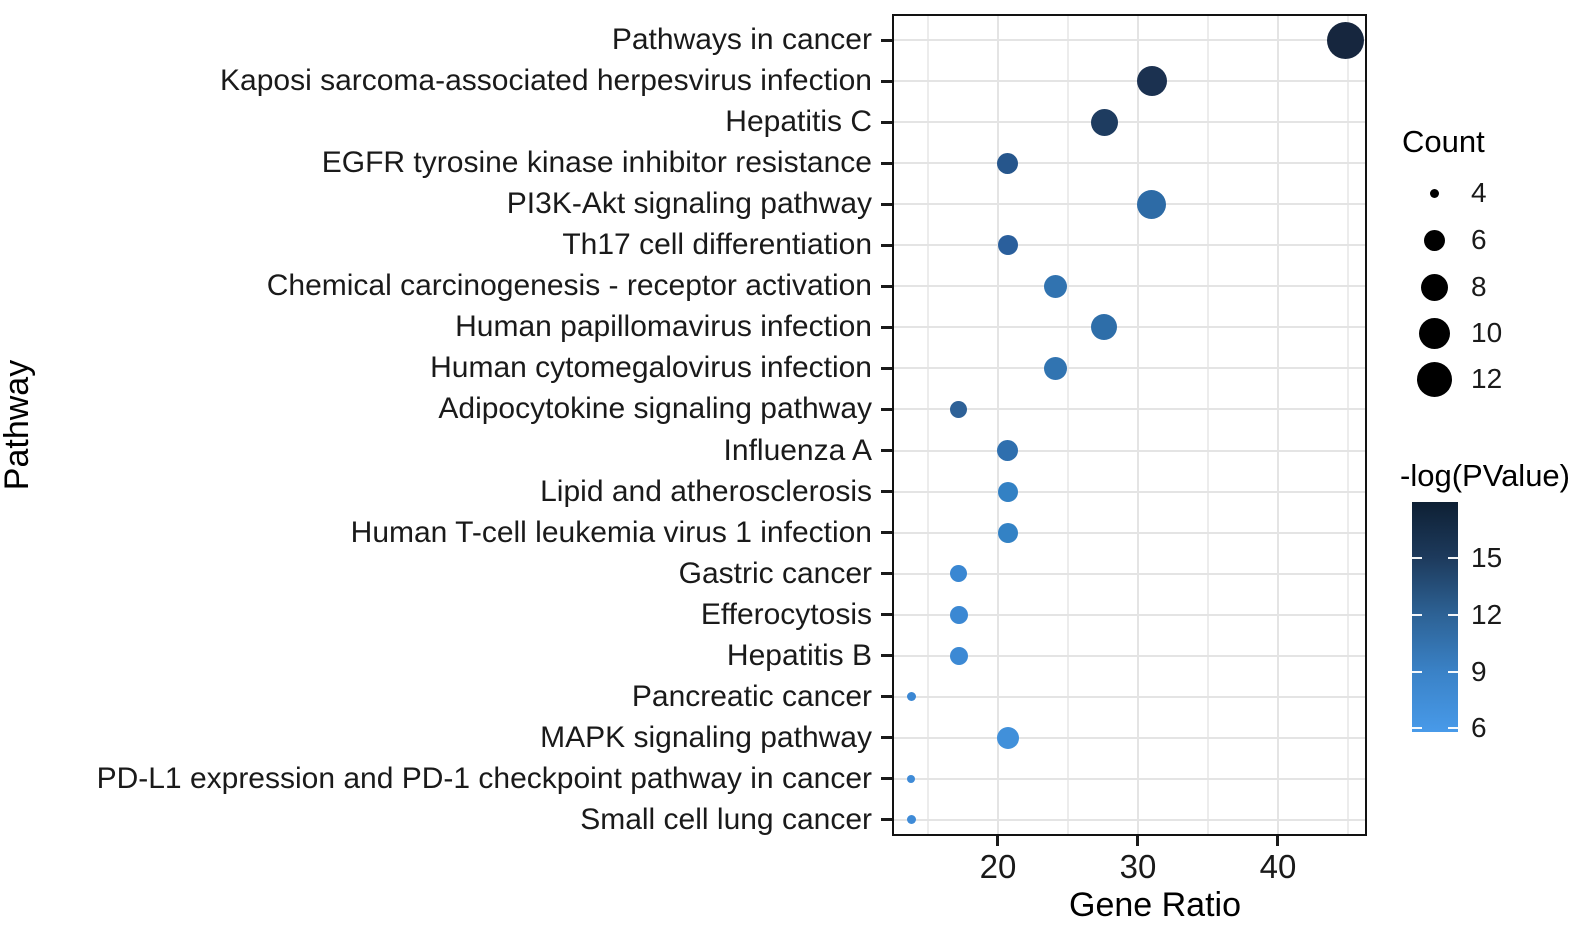  What do you see at coordinates (655, 409) in the screenshot?
I see `y-axis-label: Adipocytokine signaling pathway` at bounding box center [655, 409].